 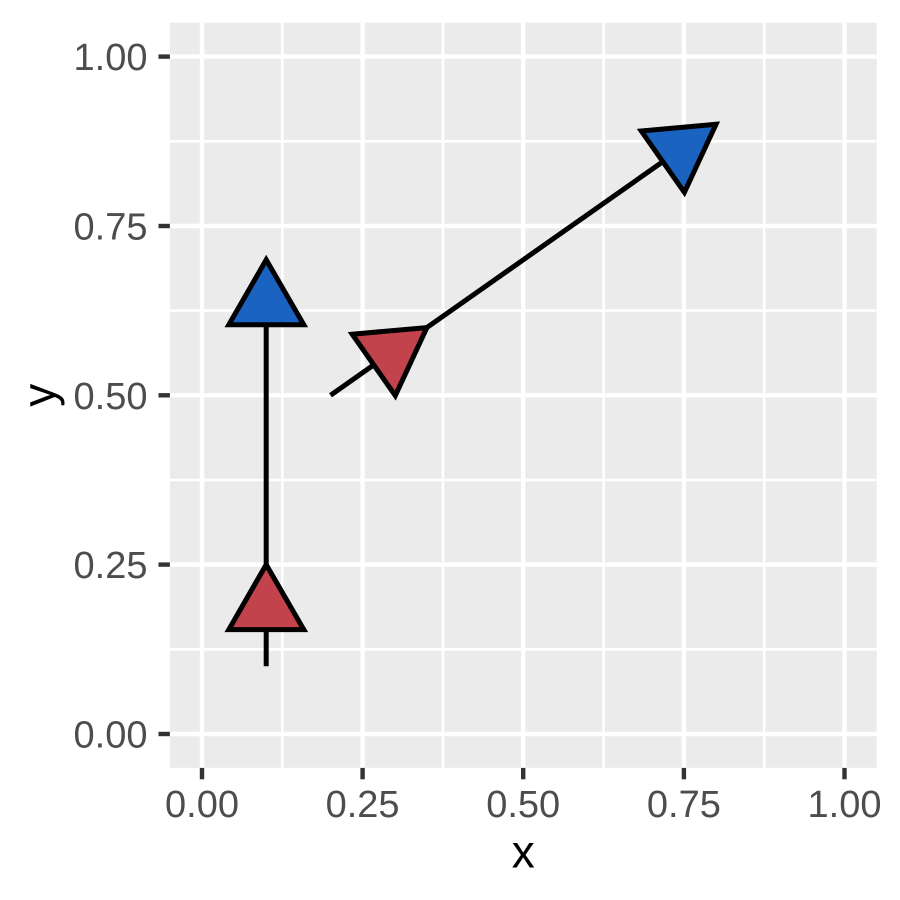 What do you see at coordinates (39, 395) in the screenshot?
I see `svg-text: y` at bounding box center [39, 395].